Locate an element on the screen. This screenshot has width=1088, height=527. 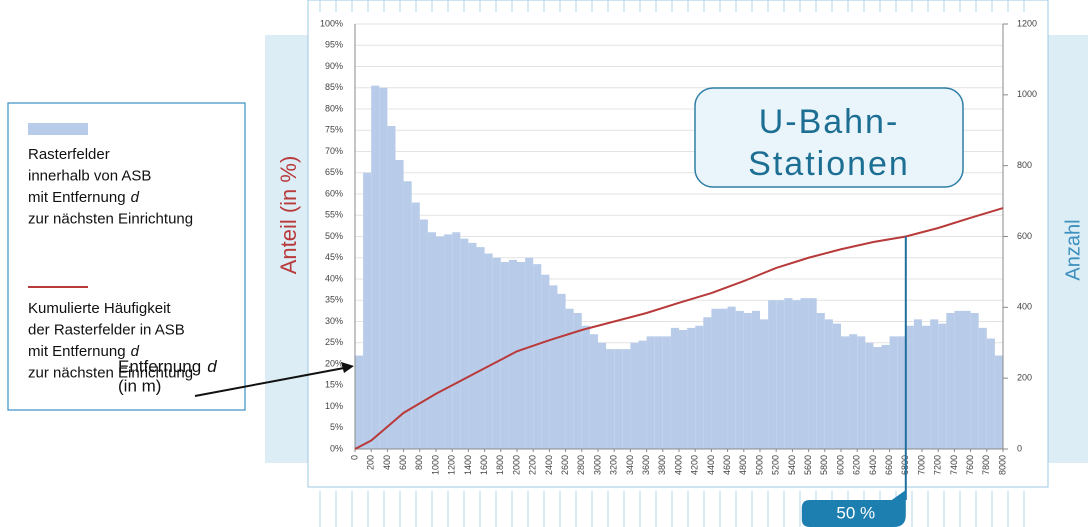
x-tick-label: 4200 is located at coordinates (695, 465).